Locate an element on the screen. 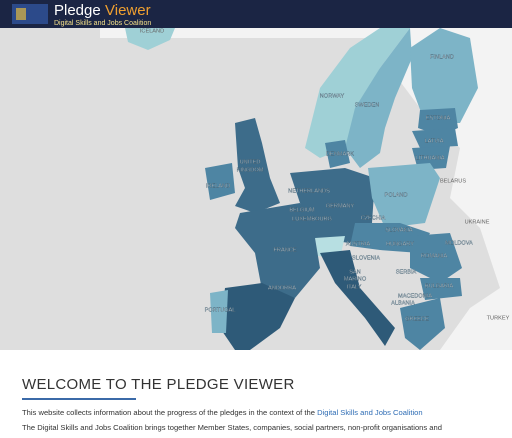  title-second: Viewer is located at coordinates (128, 10).